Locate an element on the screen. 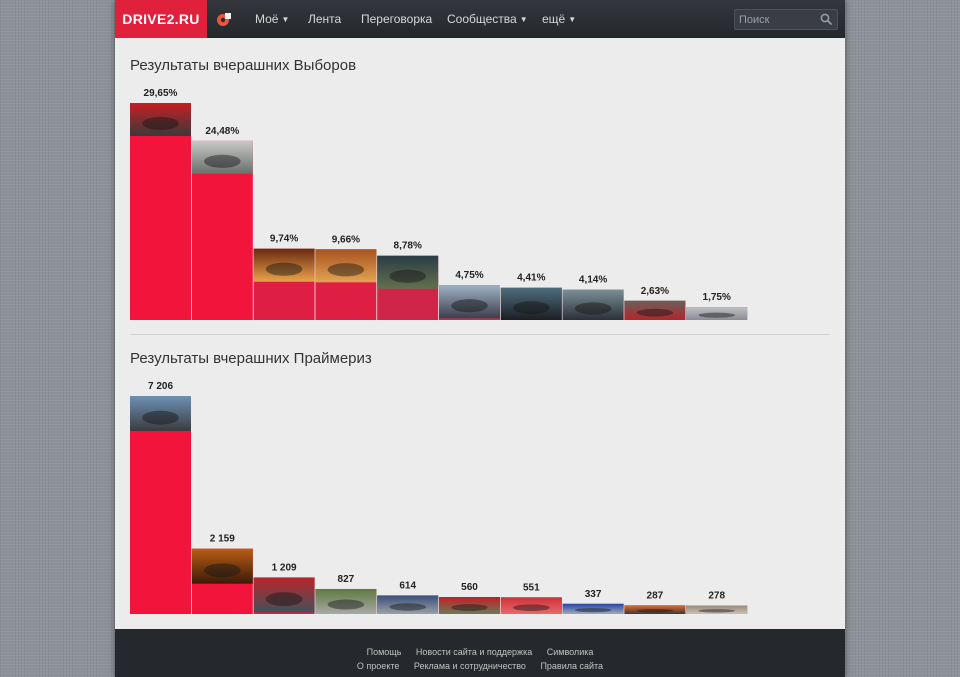  data-label: 337 is located at coordinates (593, 594).